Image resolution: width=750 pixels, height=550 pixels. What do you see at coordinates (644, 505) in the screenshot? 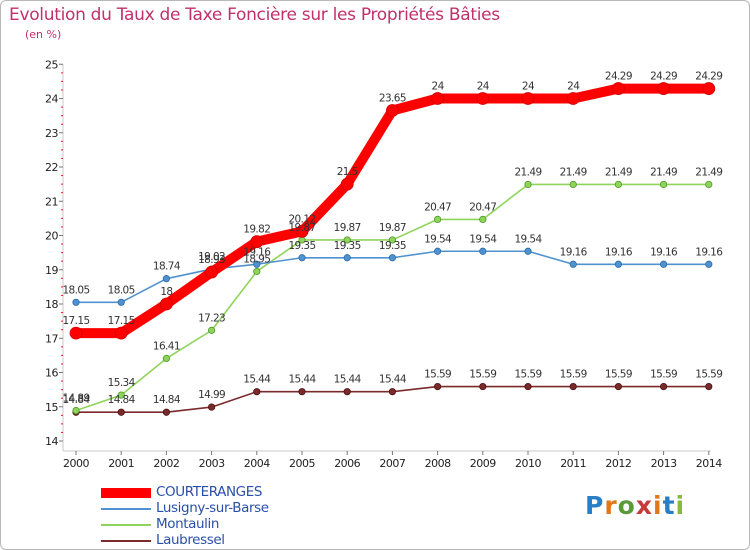
I see `logo-letter: x` at bounding box center [644, 505].